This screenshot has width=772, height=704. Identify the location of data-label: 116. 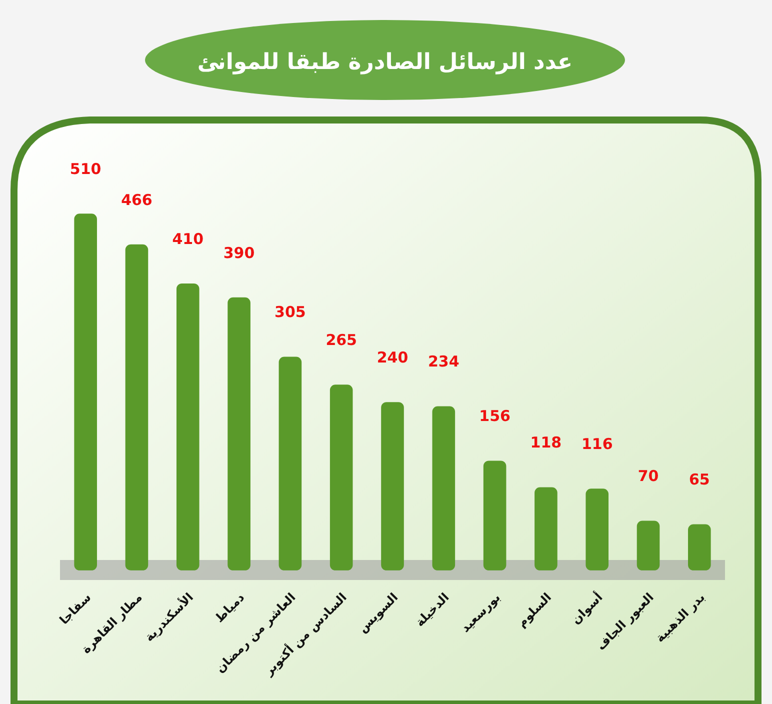
(597, 444).